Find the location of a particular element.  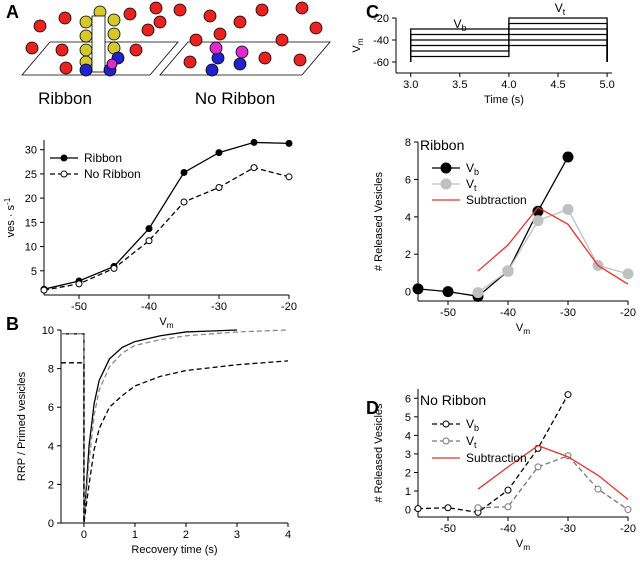

y-tick-label: -20 is located at coordinates (381, 19).